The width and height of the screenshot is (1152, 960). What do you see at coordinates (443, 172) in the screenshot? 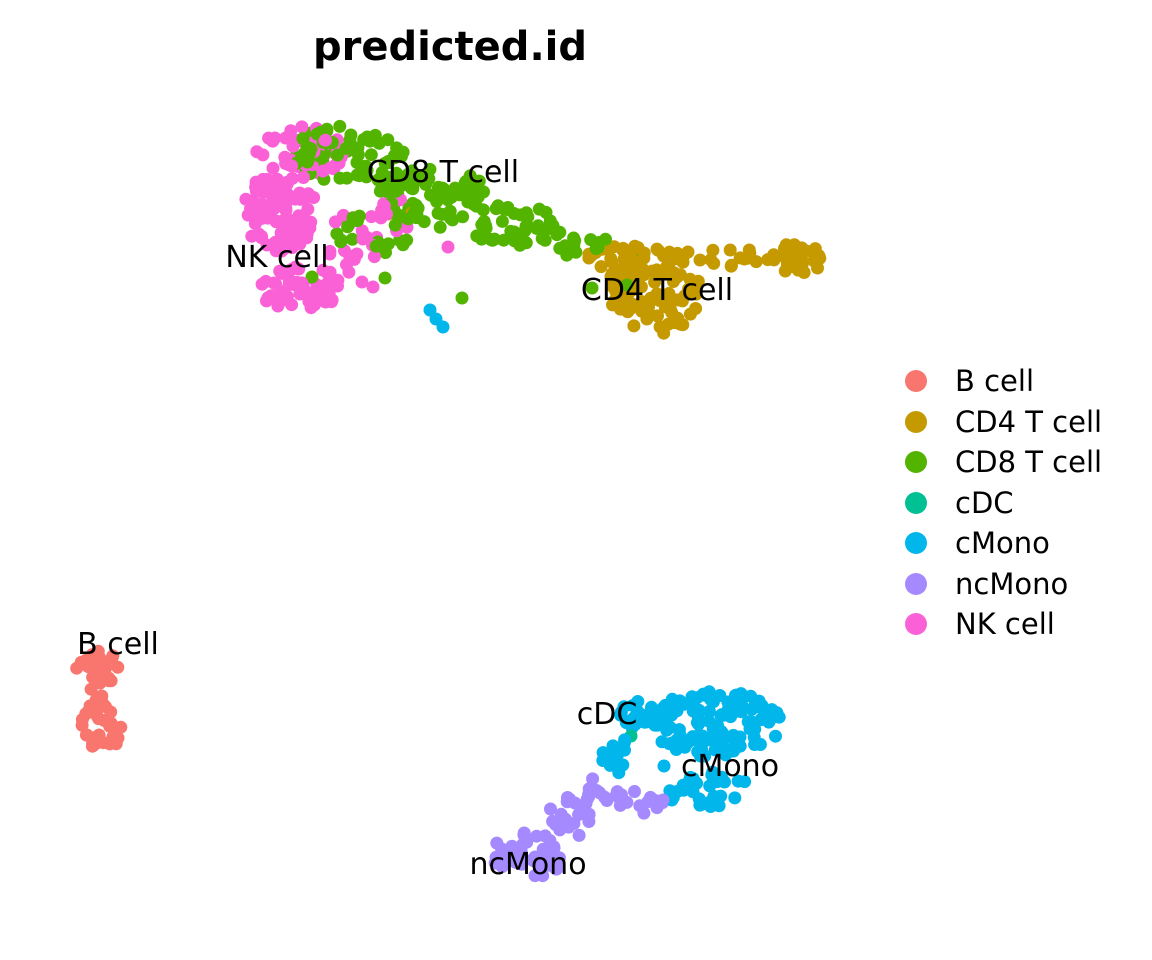
I see `cluster-label-cd8-t-cell: CD8 T cell` at bounding box center [443, 172].